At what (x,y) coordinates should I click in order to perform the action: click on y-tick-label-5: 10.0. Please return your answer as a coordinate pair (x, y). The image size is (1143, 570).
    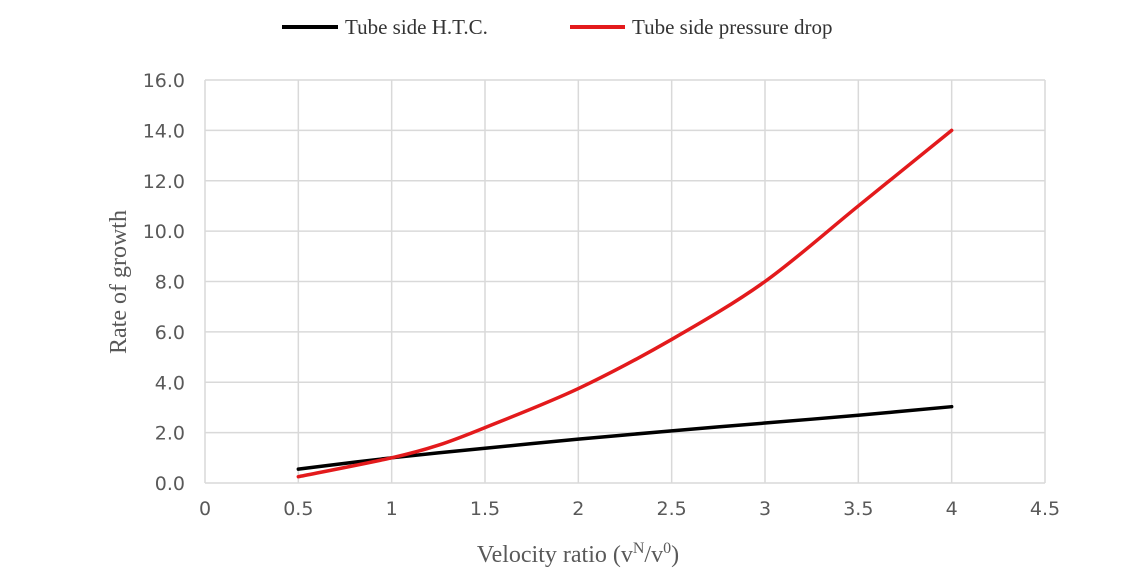
    Looking at the image, I should click on (164, 232).